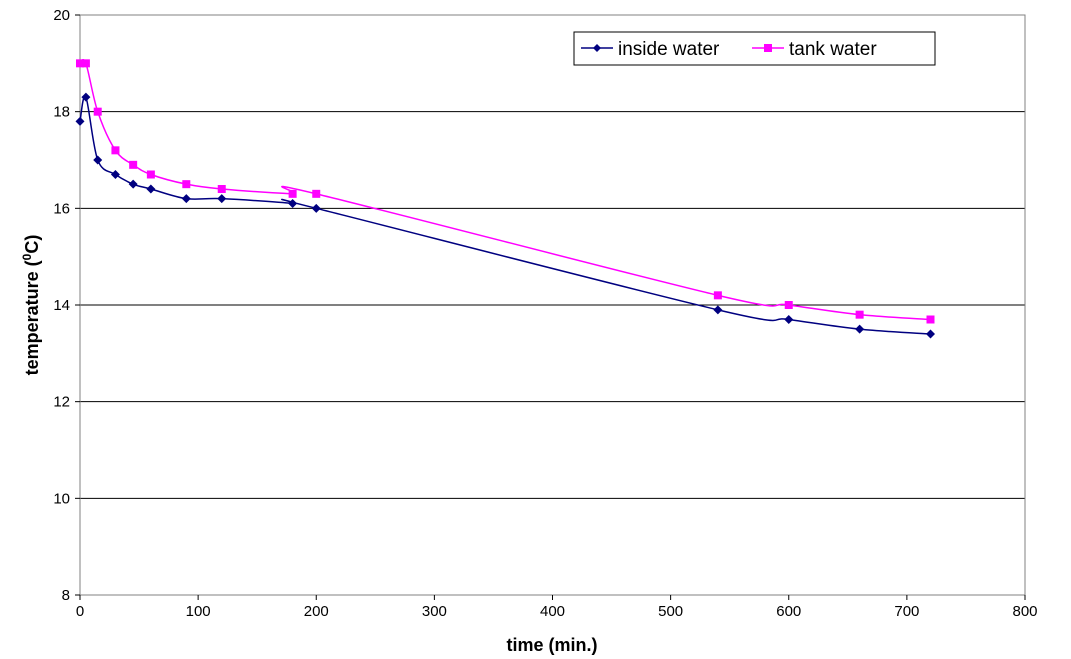 The height and width of the screenshot is (659, 1071). I want to click on legend: inside water tank water, so click(754, 48).